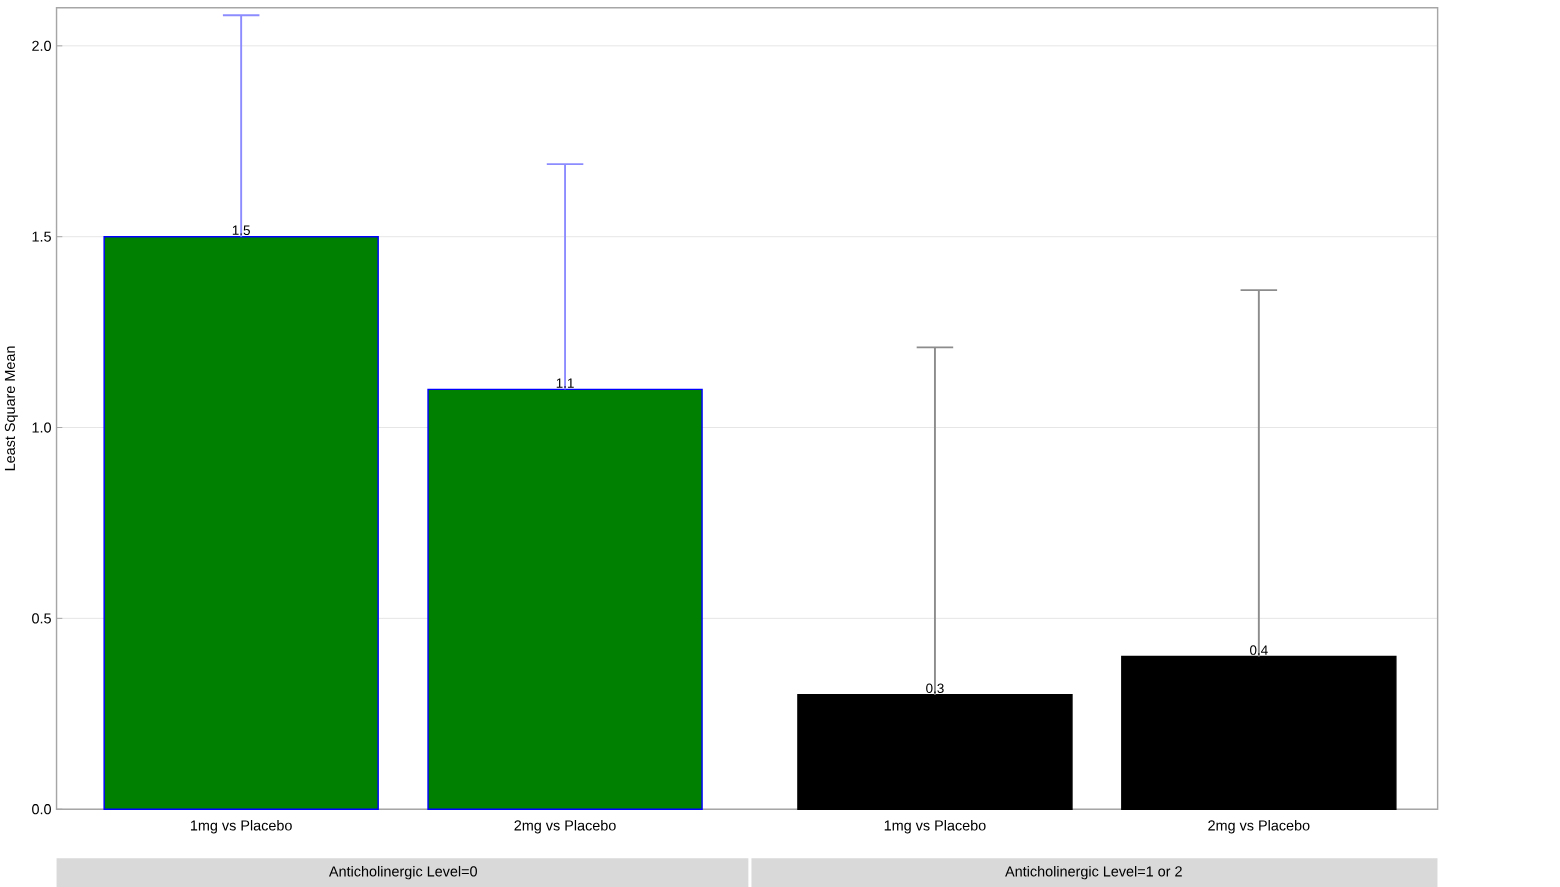 Image resolution: width=1560 pixels, height=887 pixels. What do you see at coordinates (1259, 650) in the screenshot?
I see `data-label: 0.4` at bounding box center [1259, 650].